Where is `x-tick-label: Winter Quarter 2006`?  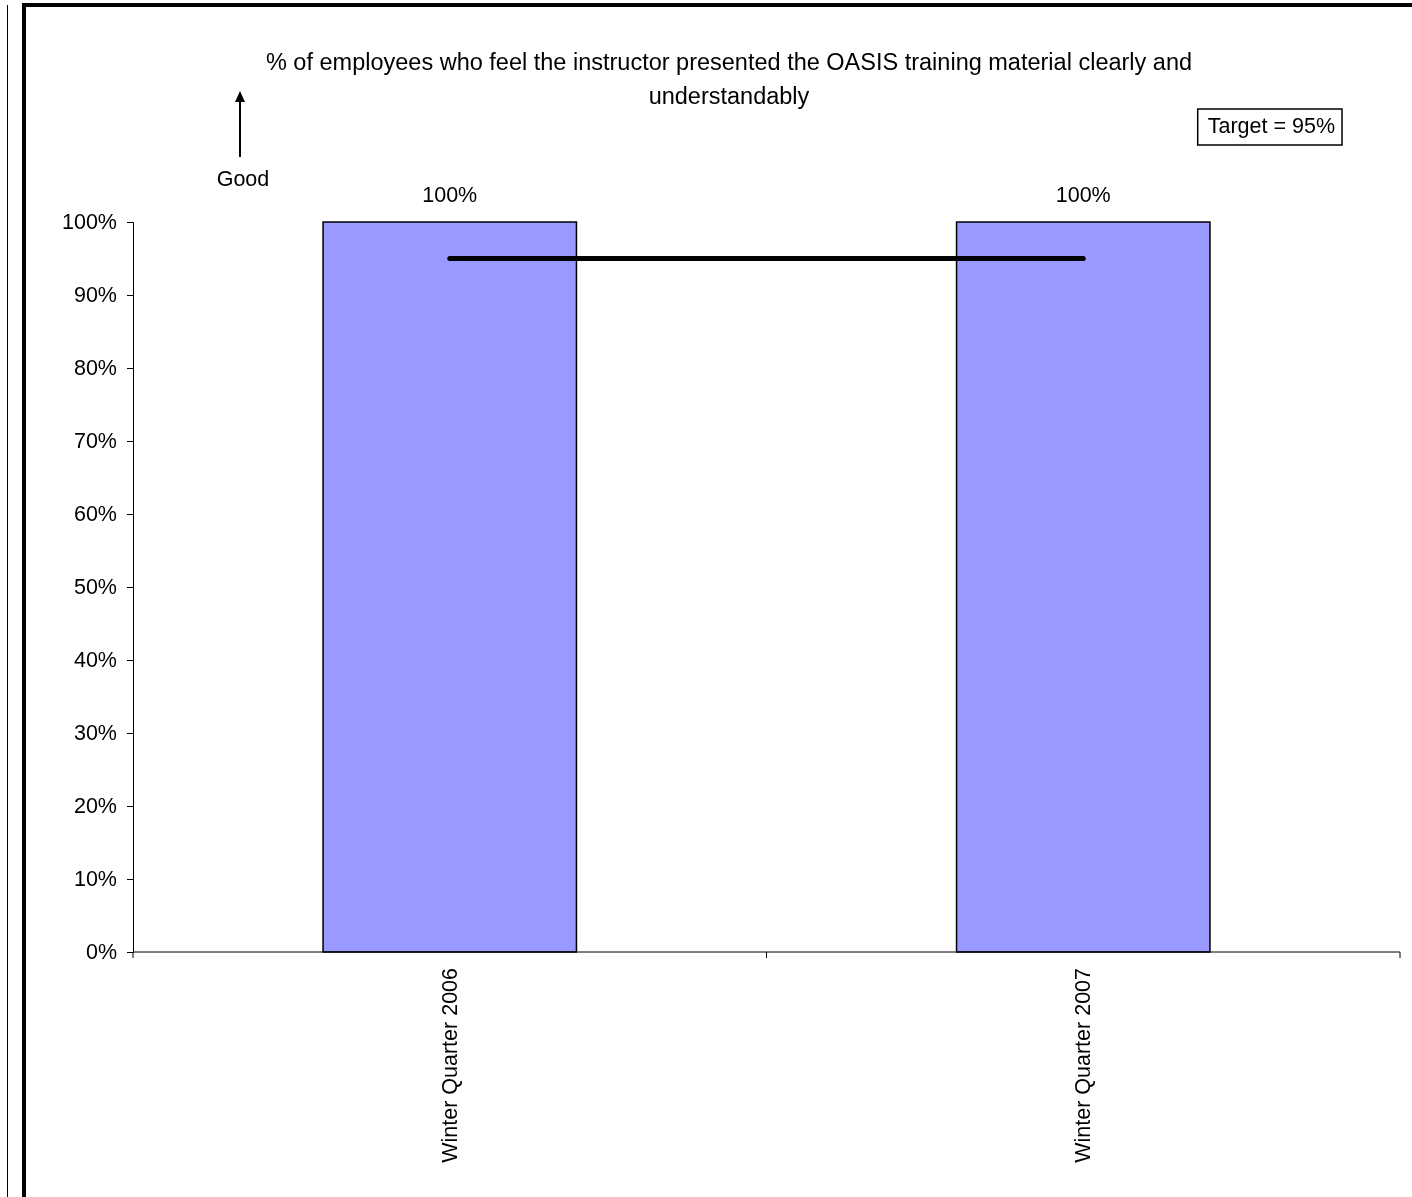
x-tick-label: Winter Quarter 2006 is located at coordinates (449, 1065).